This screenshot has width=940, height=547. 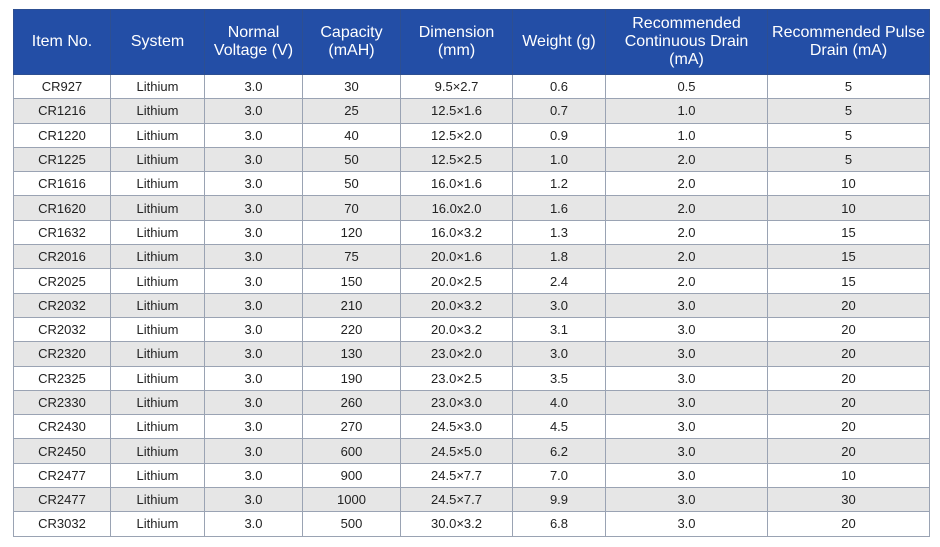 I want to click on cell-weight: 4.5, so click(x=559, y=427).